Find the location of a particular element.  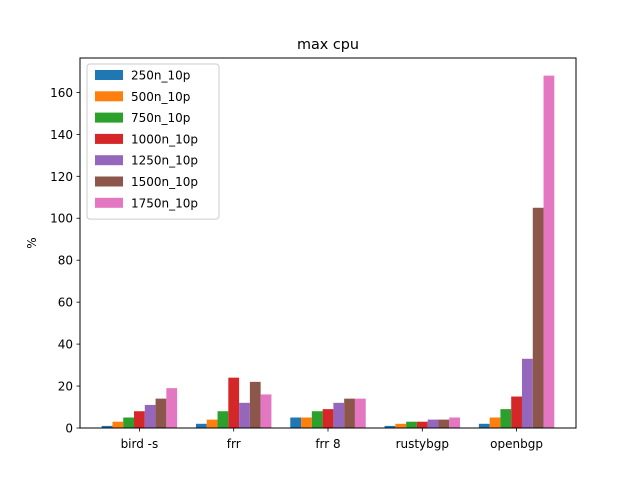

y-tick-label: 40 is located at coordinates (65, 345).